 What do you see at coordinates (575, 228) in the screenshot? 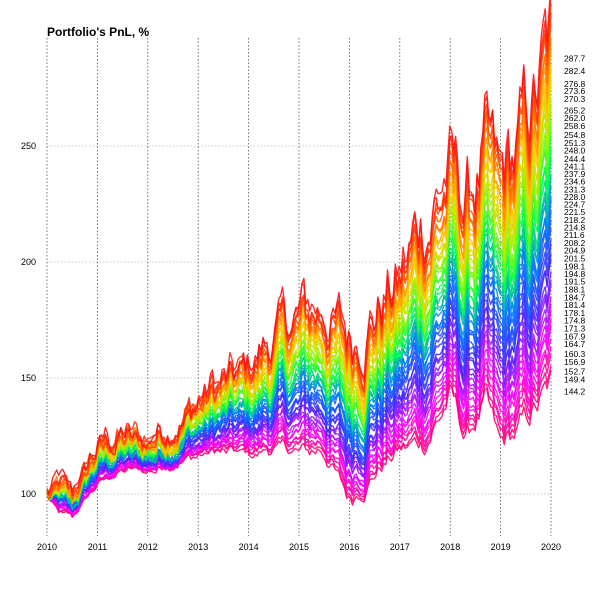
I see `final-value-label: 214.8` at bounding box center [575, 228].